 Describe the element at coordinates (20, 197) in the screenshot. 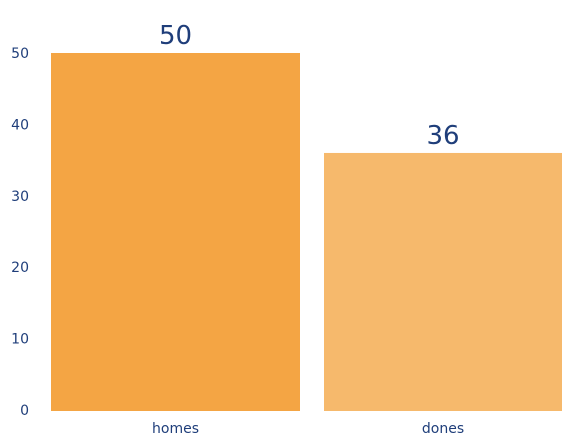

I see `y-tick-label-30: 30` at that location.